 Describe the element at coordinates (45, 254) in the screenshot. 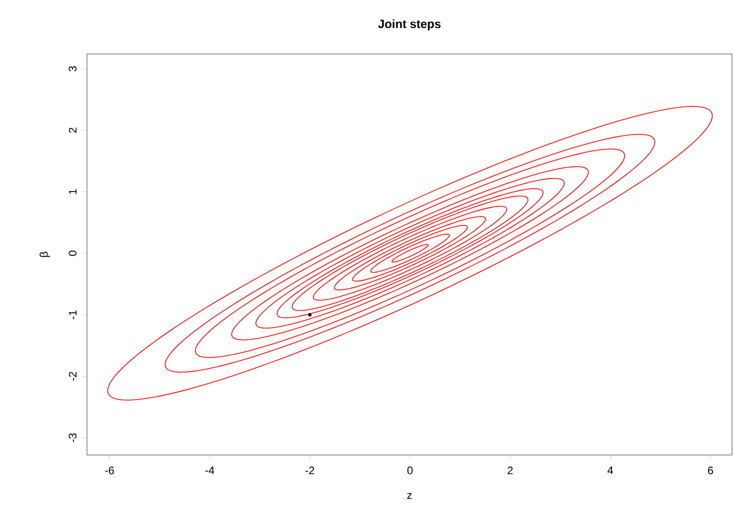

I see `y-axis-title: β` at that location.